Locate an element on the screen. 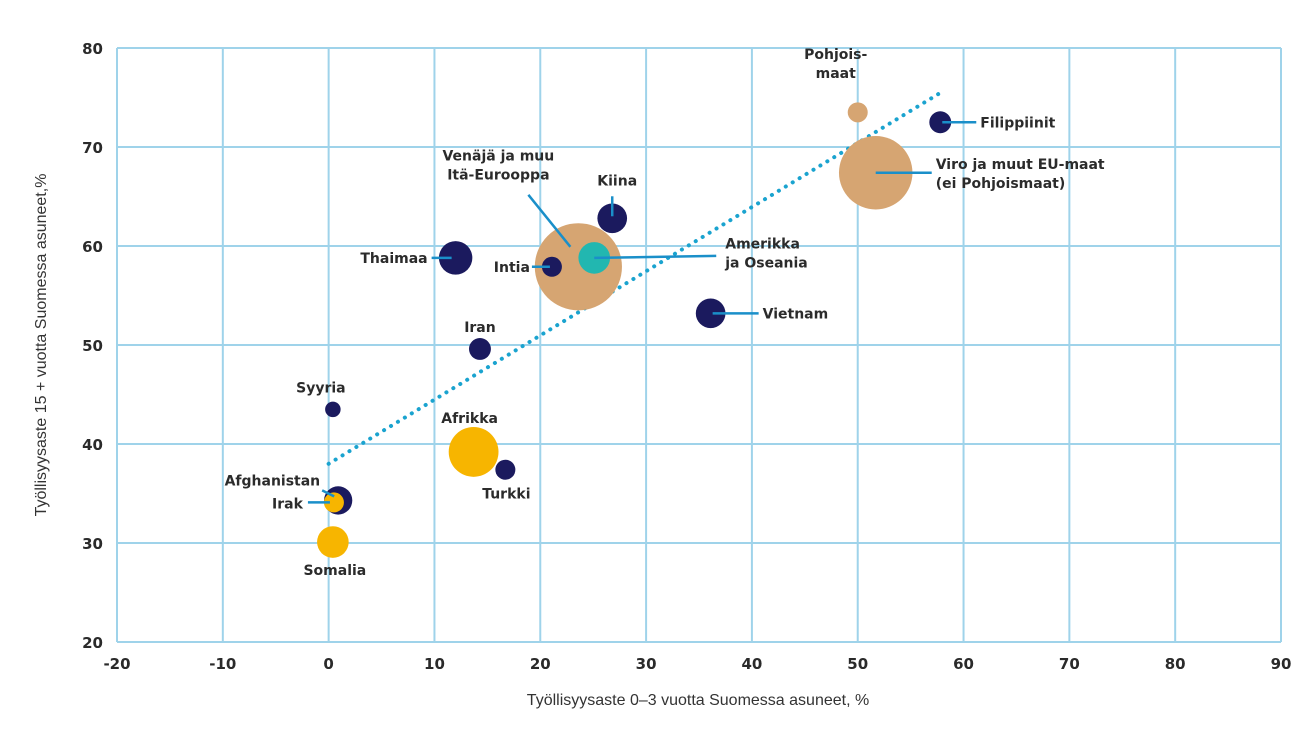  bubble-thaimaa is located at coordinates (455, 258).